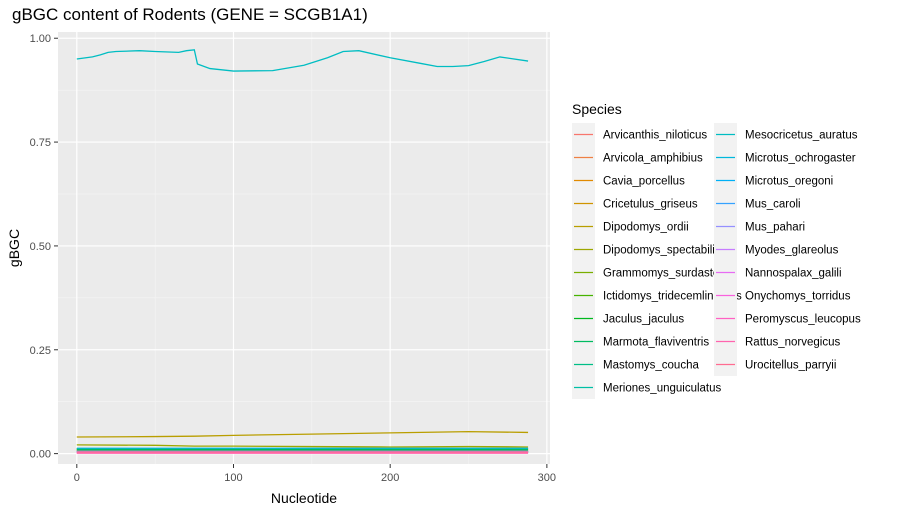 The image size is (924, 514). I want to click on legend-label-dipodomys-spectabilis: Dipodomys_spectabilis, so click(662, 251).